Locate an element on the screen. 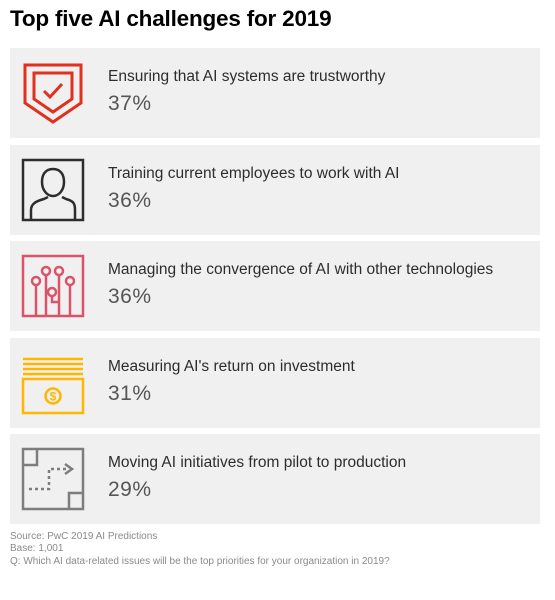 Image resolution: width=555 pixels, height=600 pixels. source-note: Source: PwC 2019 AI Predictions is located at coordinates (200, 537).